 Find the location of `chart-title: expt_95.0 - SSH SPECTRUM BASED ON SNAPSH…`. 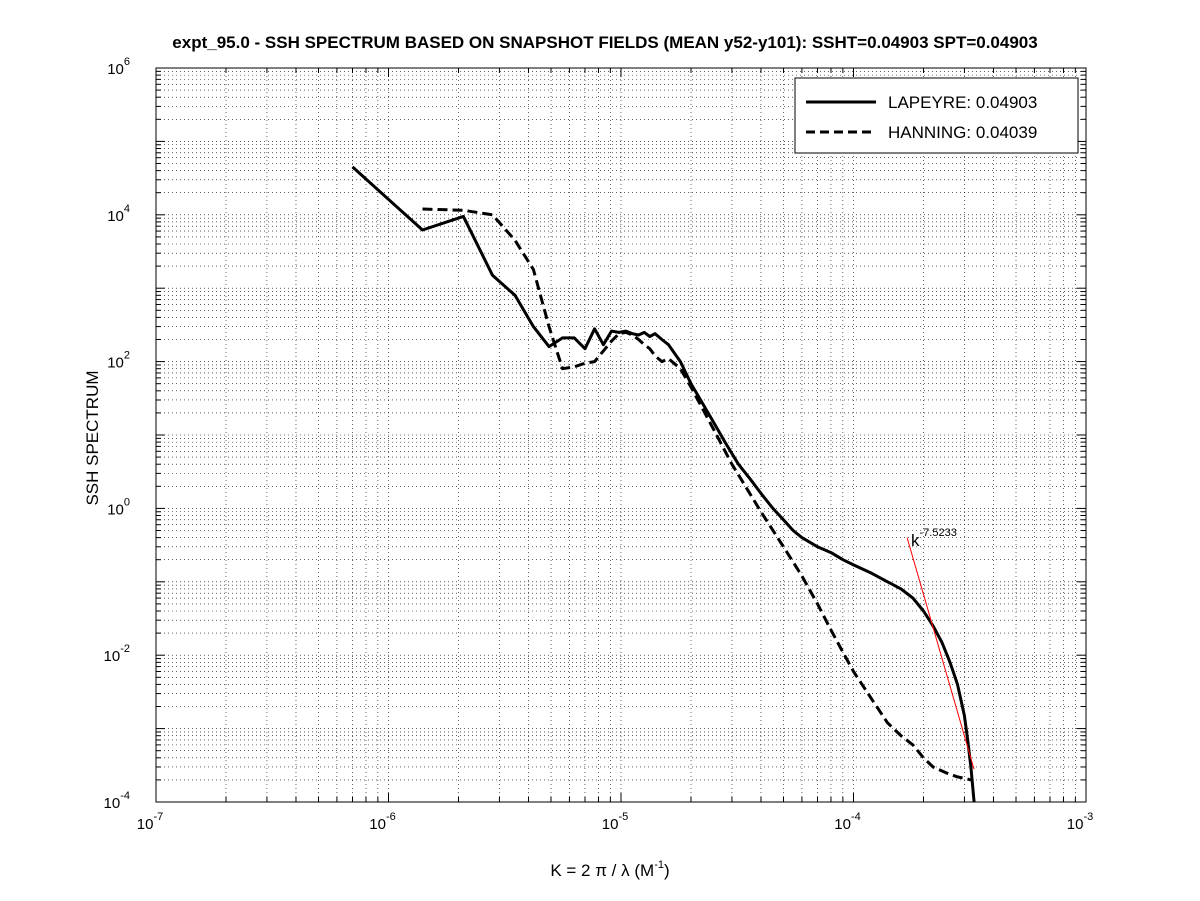

chart-title: expt_95.0 - SSH SPECTRUM BASED ON SNAPSH… is located at coordinates (604, 42).